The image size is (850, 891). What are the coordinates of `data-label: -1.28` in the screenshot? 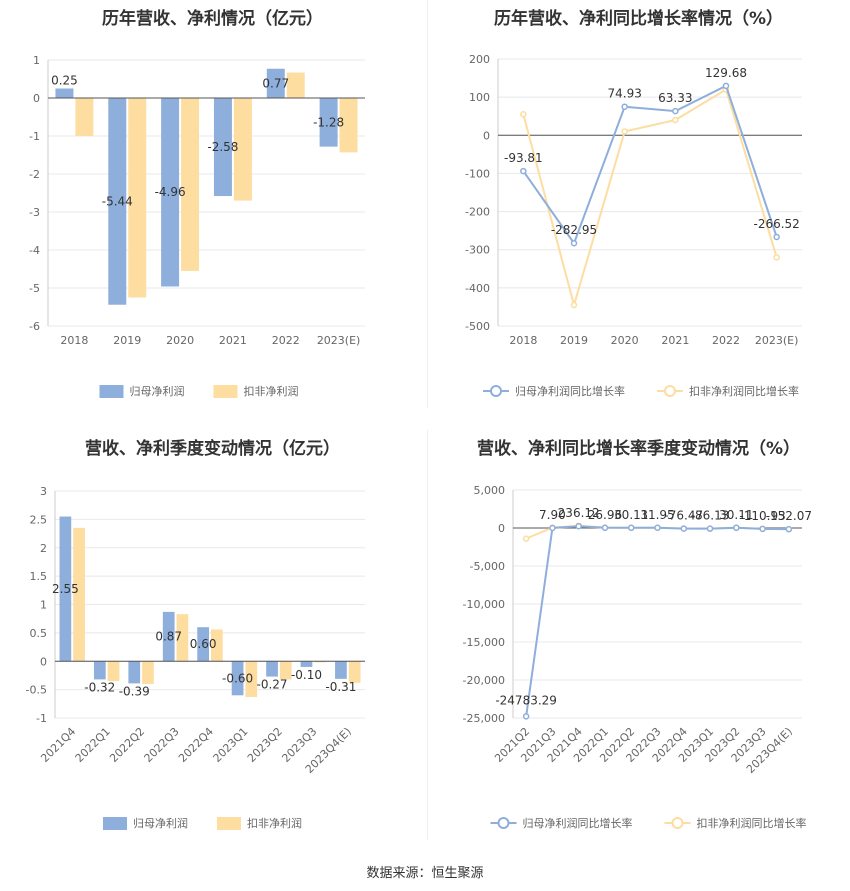 It's located at (328, 122).